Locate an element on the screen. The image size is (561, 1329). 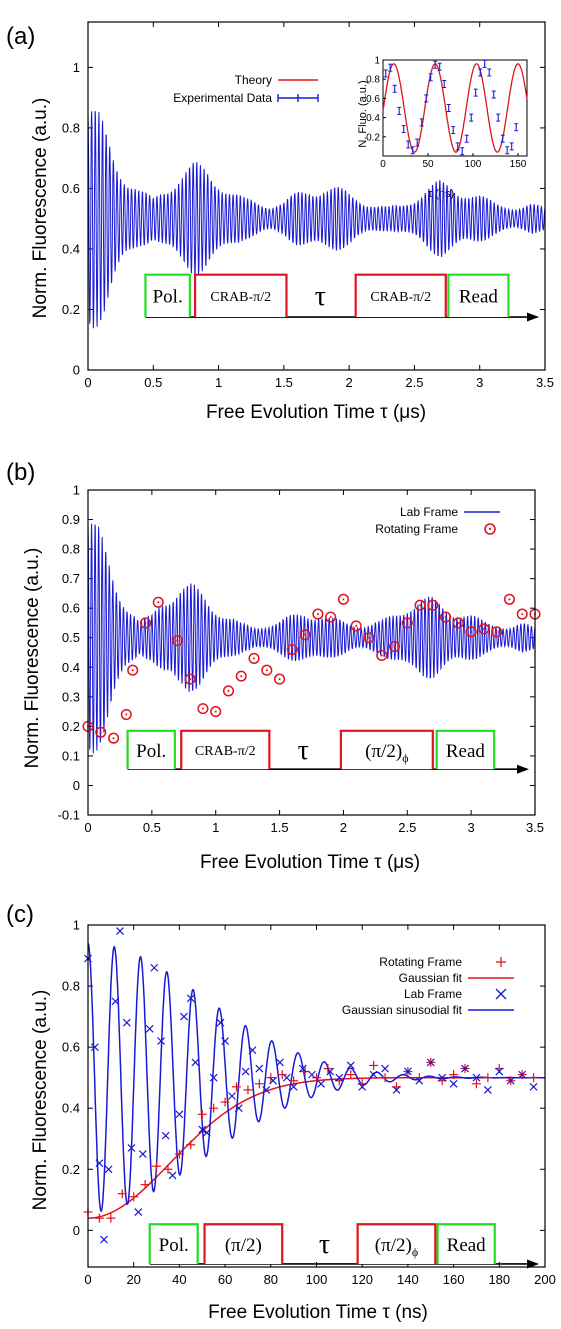
legend-label-theory: Theory is located at coordinates (253, 80).